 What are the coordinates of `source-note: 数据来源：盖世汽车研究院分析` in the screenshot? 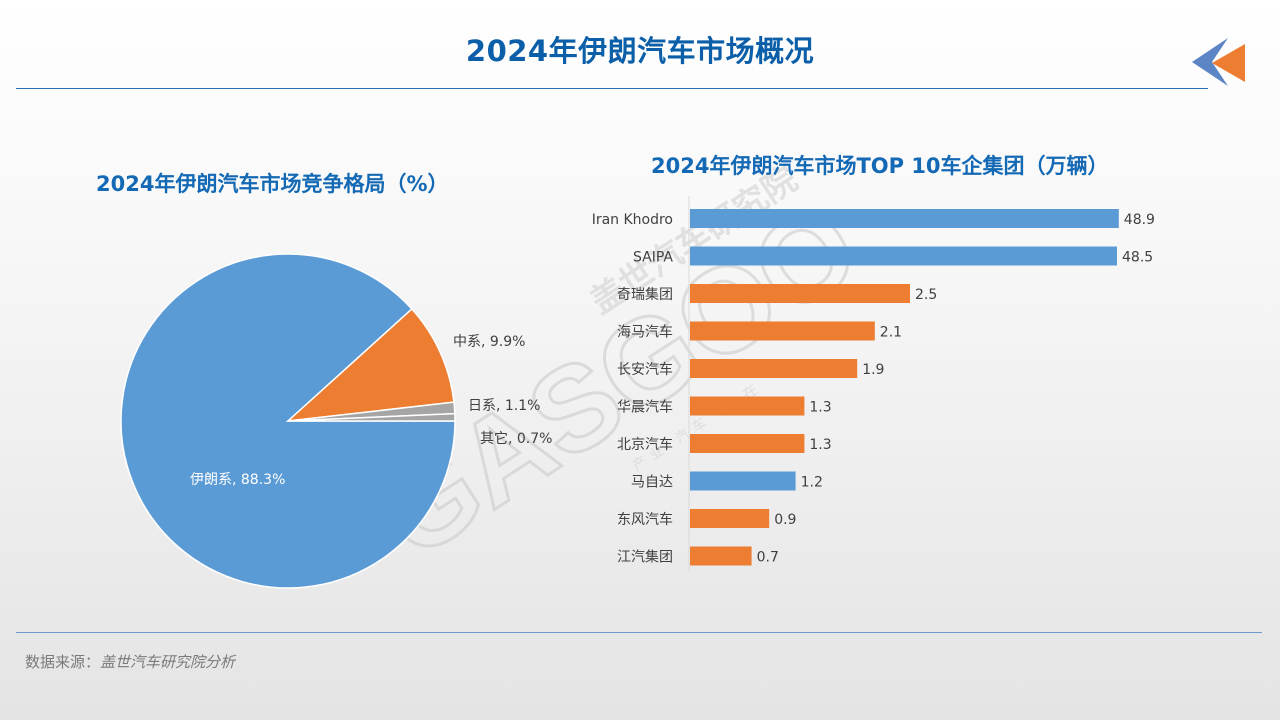 It's located at (130, 661).